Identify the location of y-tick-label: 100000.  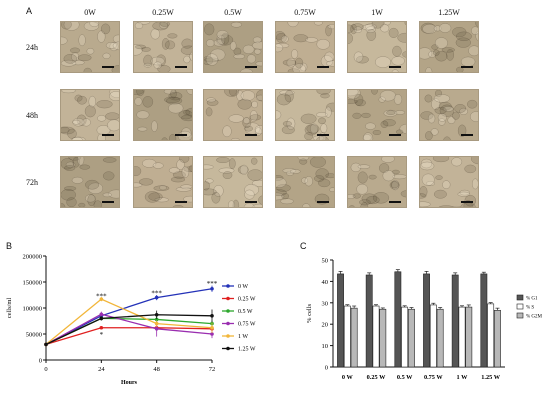
(33, 309).